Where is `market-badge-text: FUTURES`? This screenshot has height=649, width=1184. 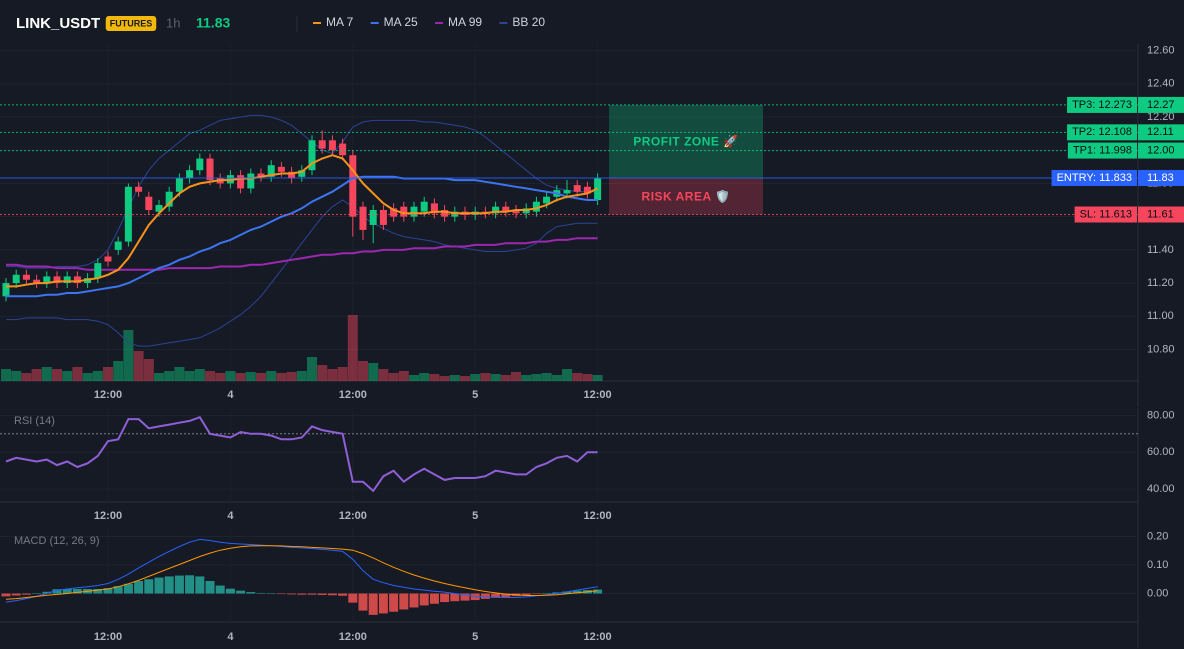
market-badge-text: FUTURES is located at coordinates (131, 23).